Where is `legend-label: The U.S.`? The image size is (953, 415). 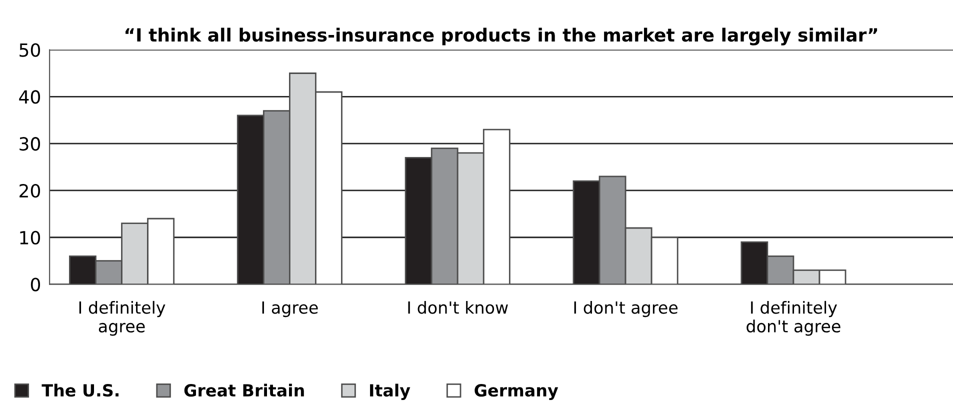 legend-label: The U.S. is located at coordinates (80, 390).